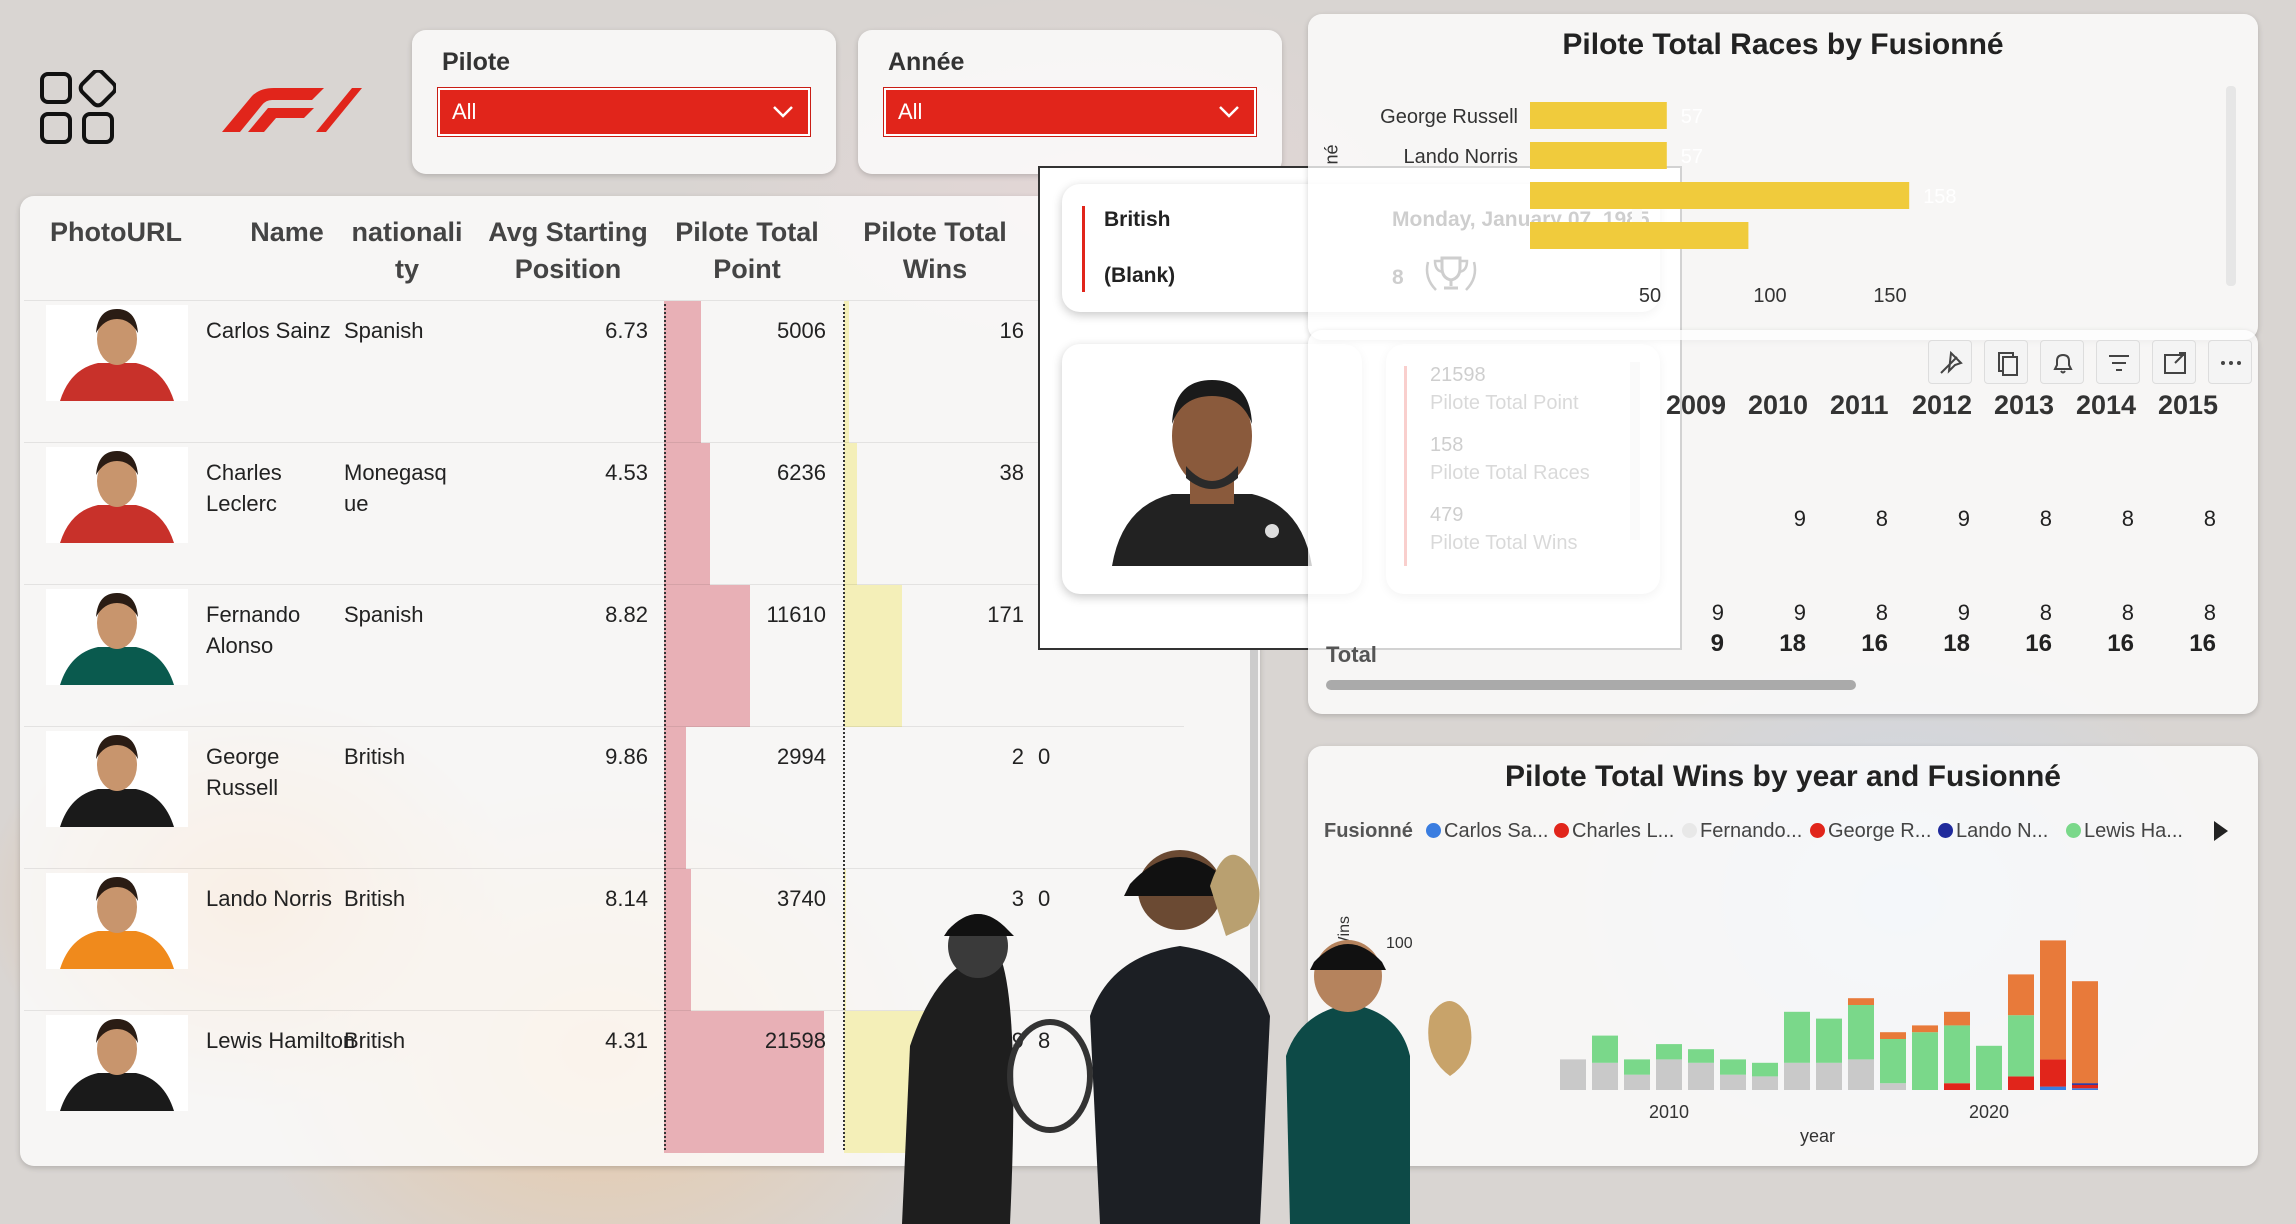 This screenshot has width=2296, height=1224. What do you see at coordinates (78, 108) in the screenshot?
I see `apps-grid-icon` at bounding box center [78, 108].